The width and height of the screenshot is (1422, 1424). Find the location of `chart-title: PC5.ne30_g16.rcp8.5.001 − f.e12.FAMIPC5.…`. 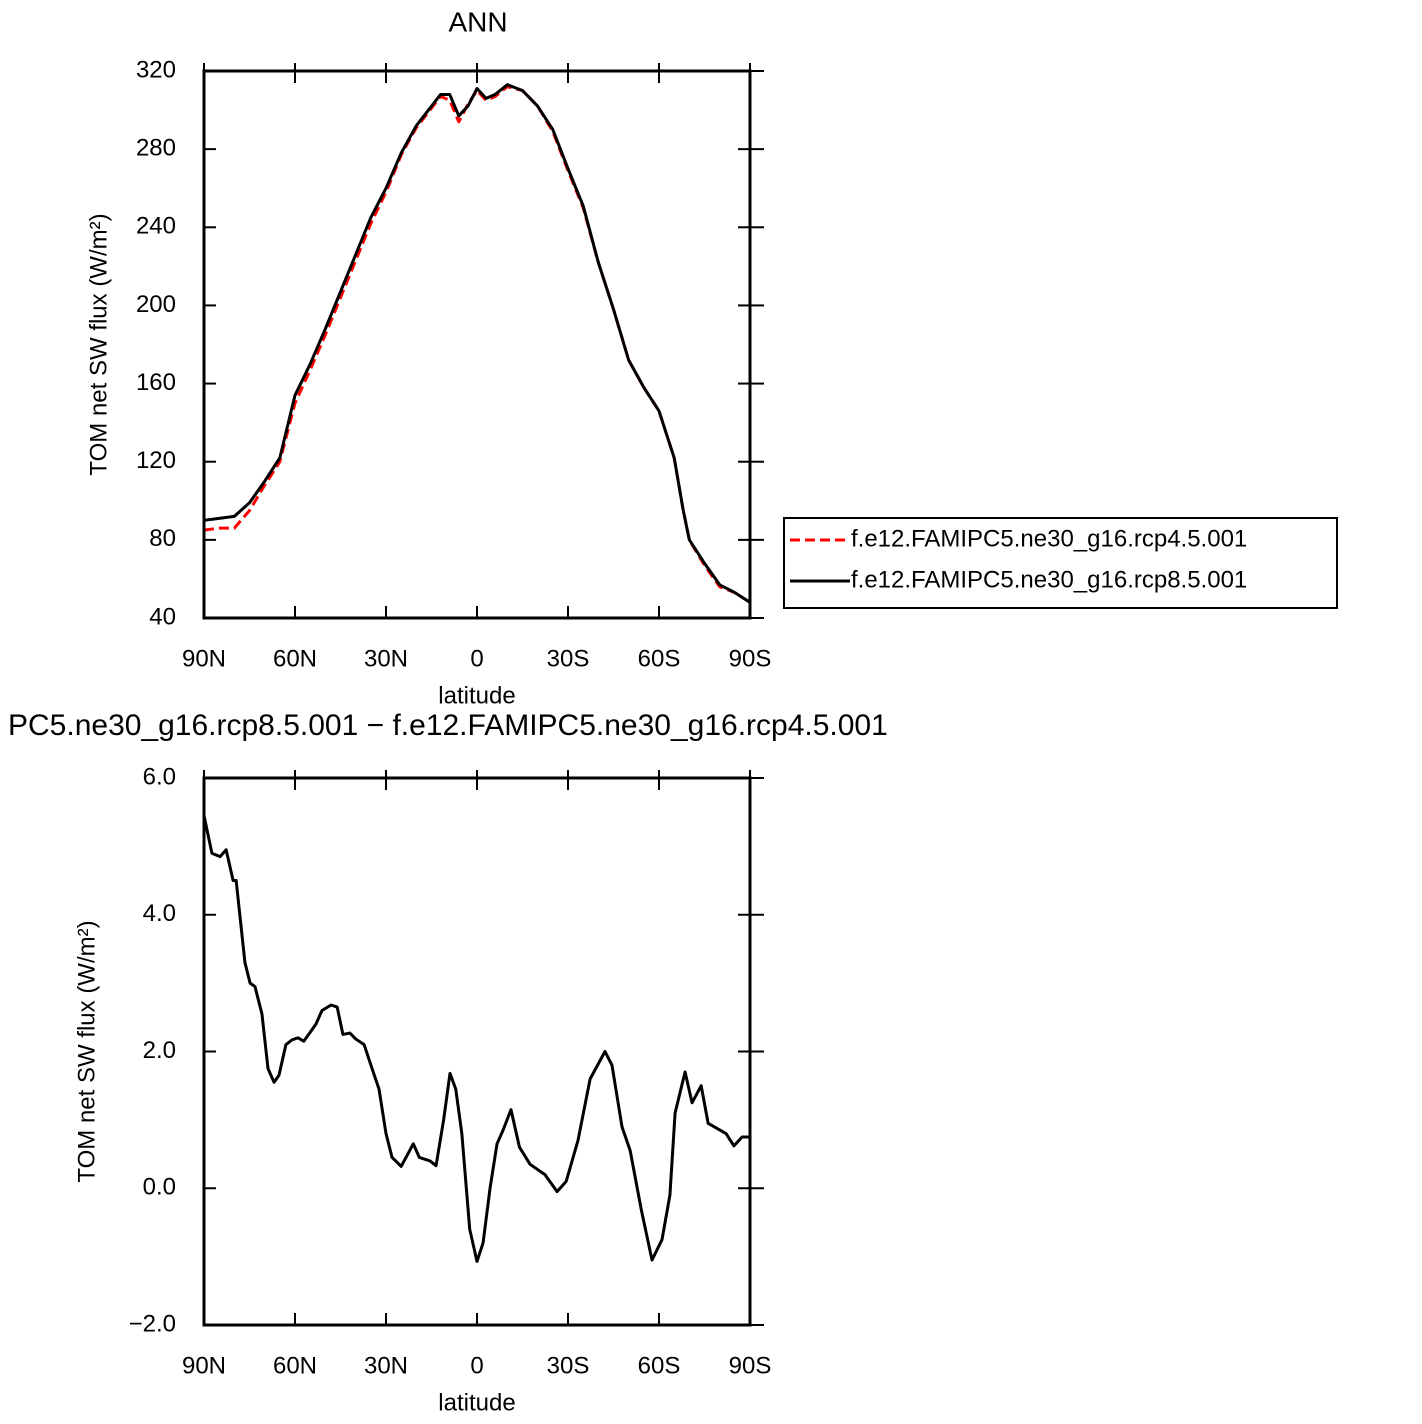

chart-title: PC5.ne30_g16.rcp8.5.001 − f.e12.FAMIPC5.… is located at coordinates (448, 725).